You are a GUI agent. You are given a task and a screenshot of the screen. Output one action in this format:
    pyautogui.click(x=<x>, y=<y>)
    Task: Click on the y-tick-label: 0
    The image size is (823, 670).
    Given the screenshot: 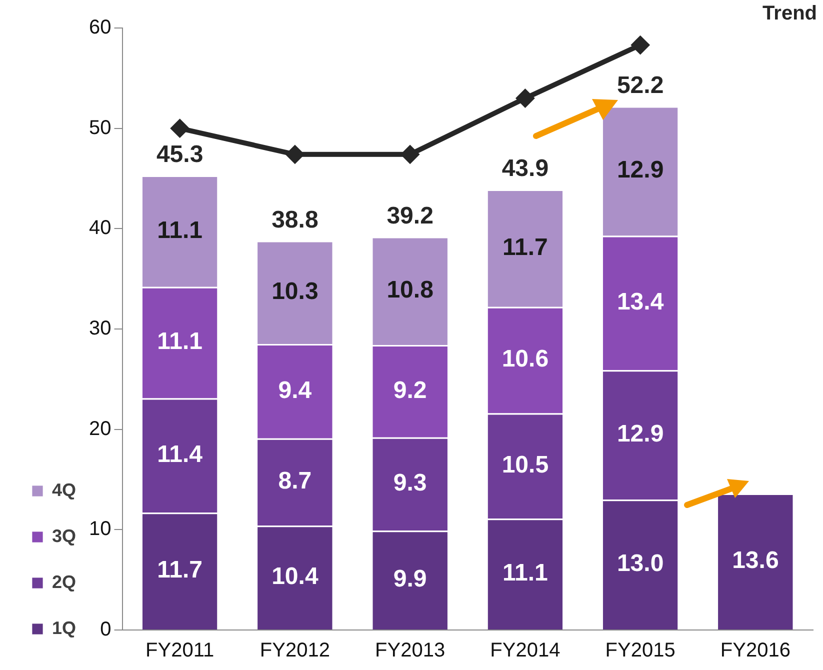 What is the action you would take?
    pyautogui.click(x=106, y=629)
    